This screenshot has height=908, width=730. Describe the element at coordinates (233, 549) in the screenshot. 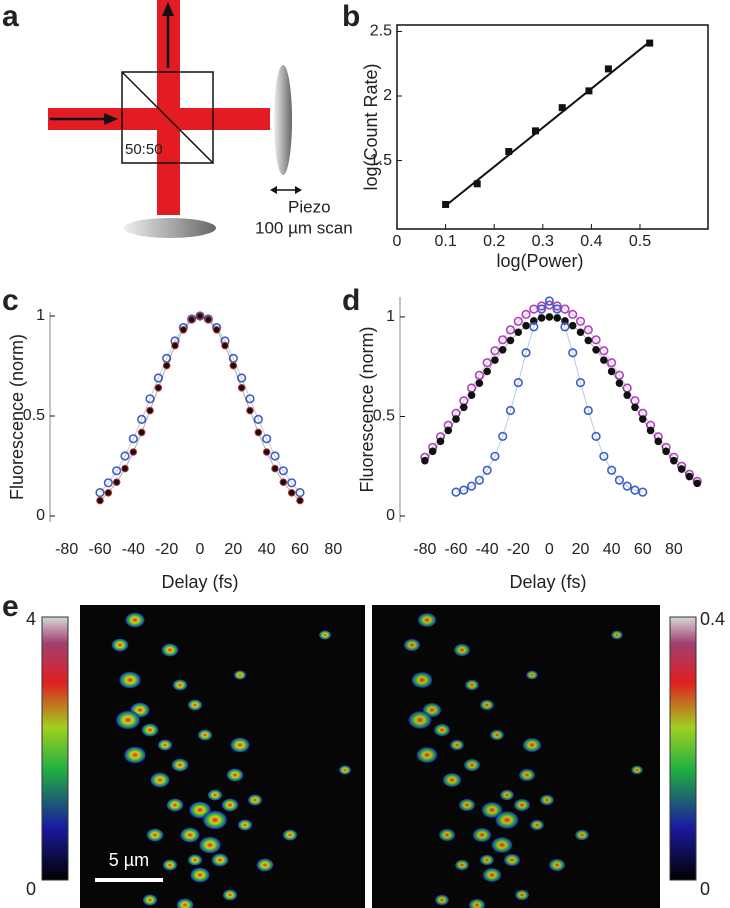

I see `x-tick-label: 20` at that location.